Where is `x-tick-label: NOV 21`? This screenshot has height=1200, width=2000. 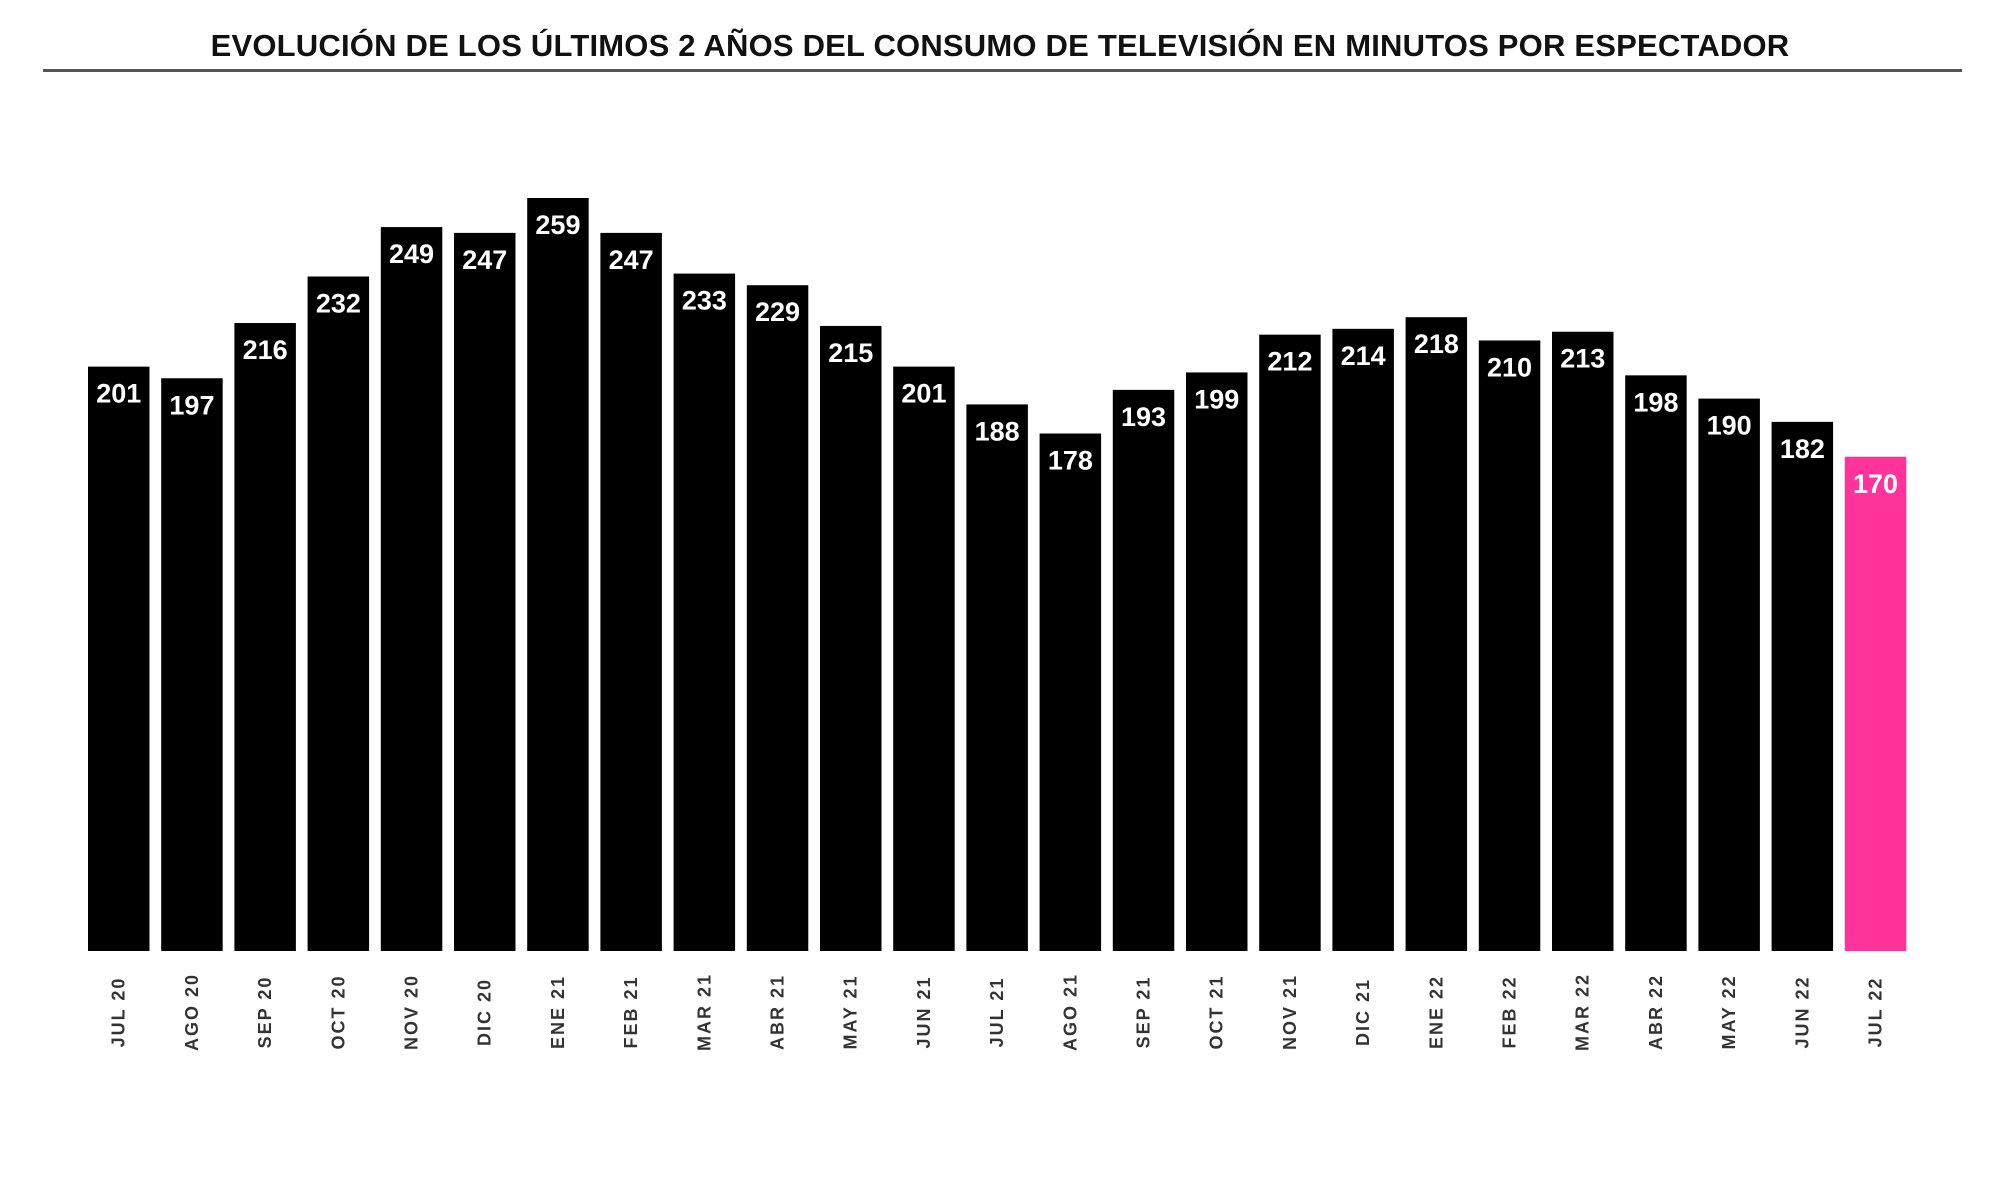 x-tick-label: NOV 21 is located at coordinates (1290, 1012).